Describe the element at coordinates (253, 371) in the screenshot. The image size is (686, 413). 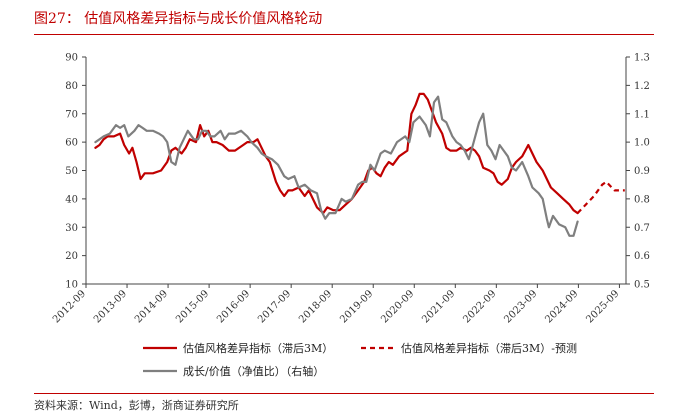
I see `legend-label-3: 成长/价值（净值比）（右轴）` at that location.